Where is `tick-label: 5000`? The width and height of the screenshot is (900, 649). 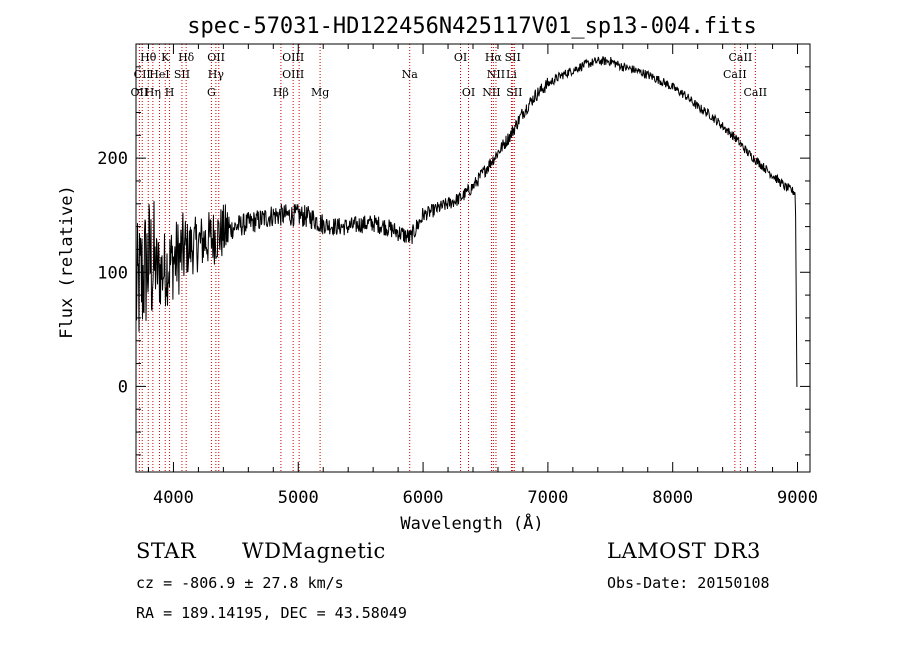 tick-label: 5000 is located at coordinates (298, 498).